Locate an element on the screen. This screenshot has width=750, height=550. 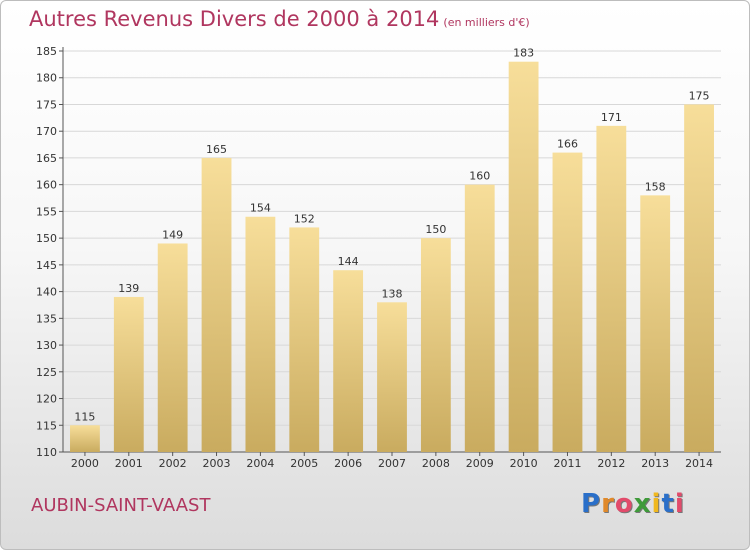
data-label: 152 is located at coordinates (304, 218).